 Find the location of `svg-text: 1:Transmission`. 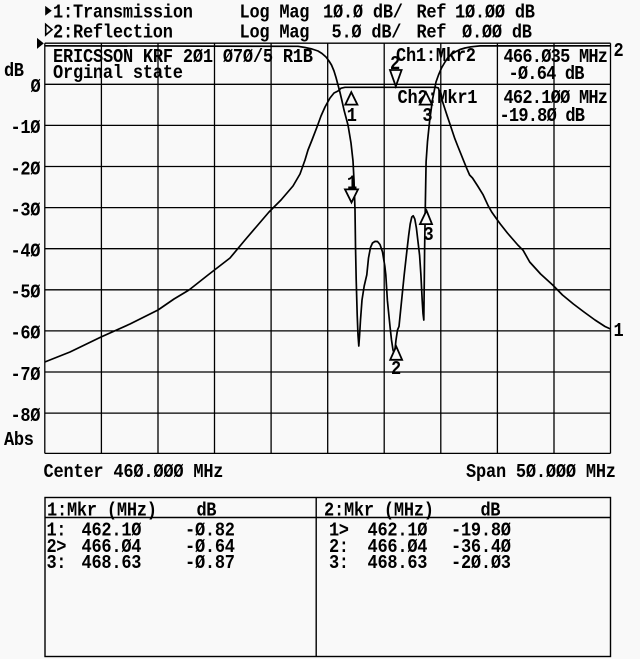

svg-text: 1:Transmission is located at coordinates (123, 13).